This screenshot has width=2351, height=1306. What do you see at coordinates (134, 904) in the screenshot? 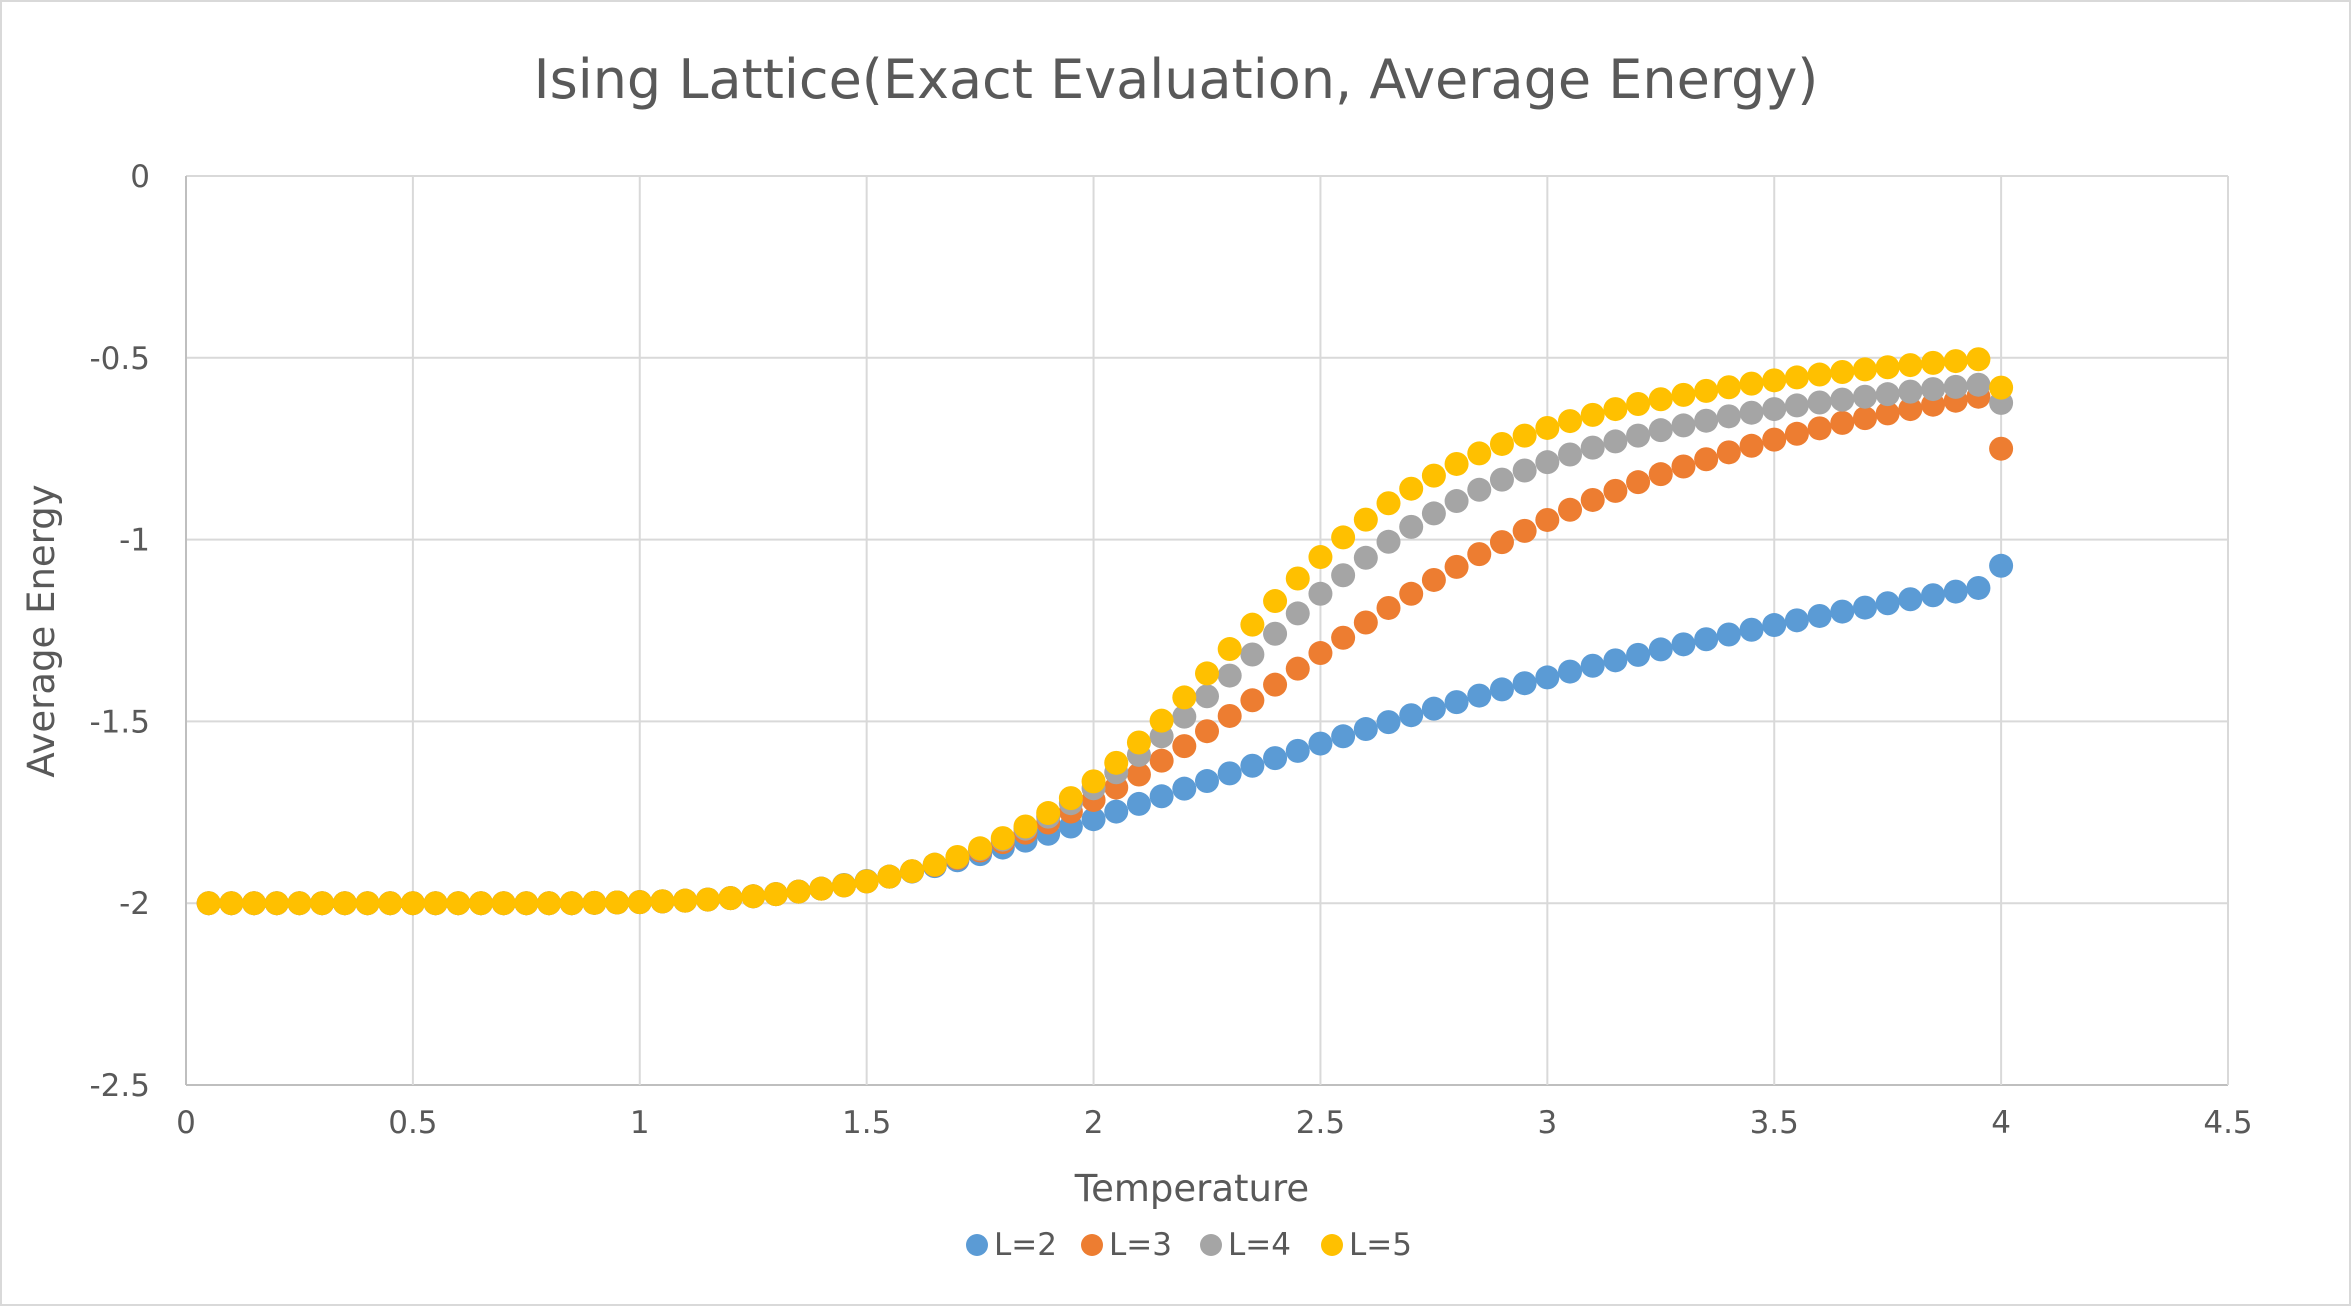
I see `y-tick-label: -2` at bounding box center [134, 904].